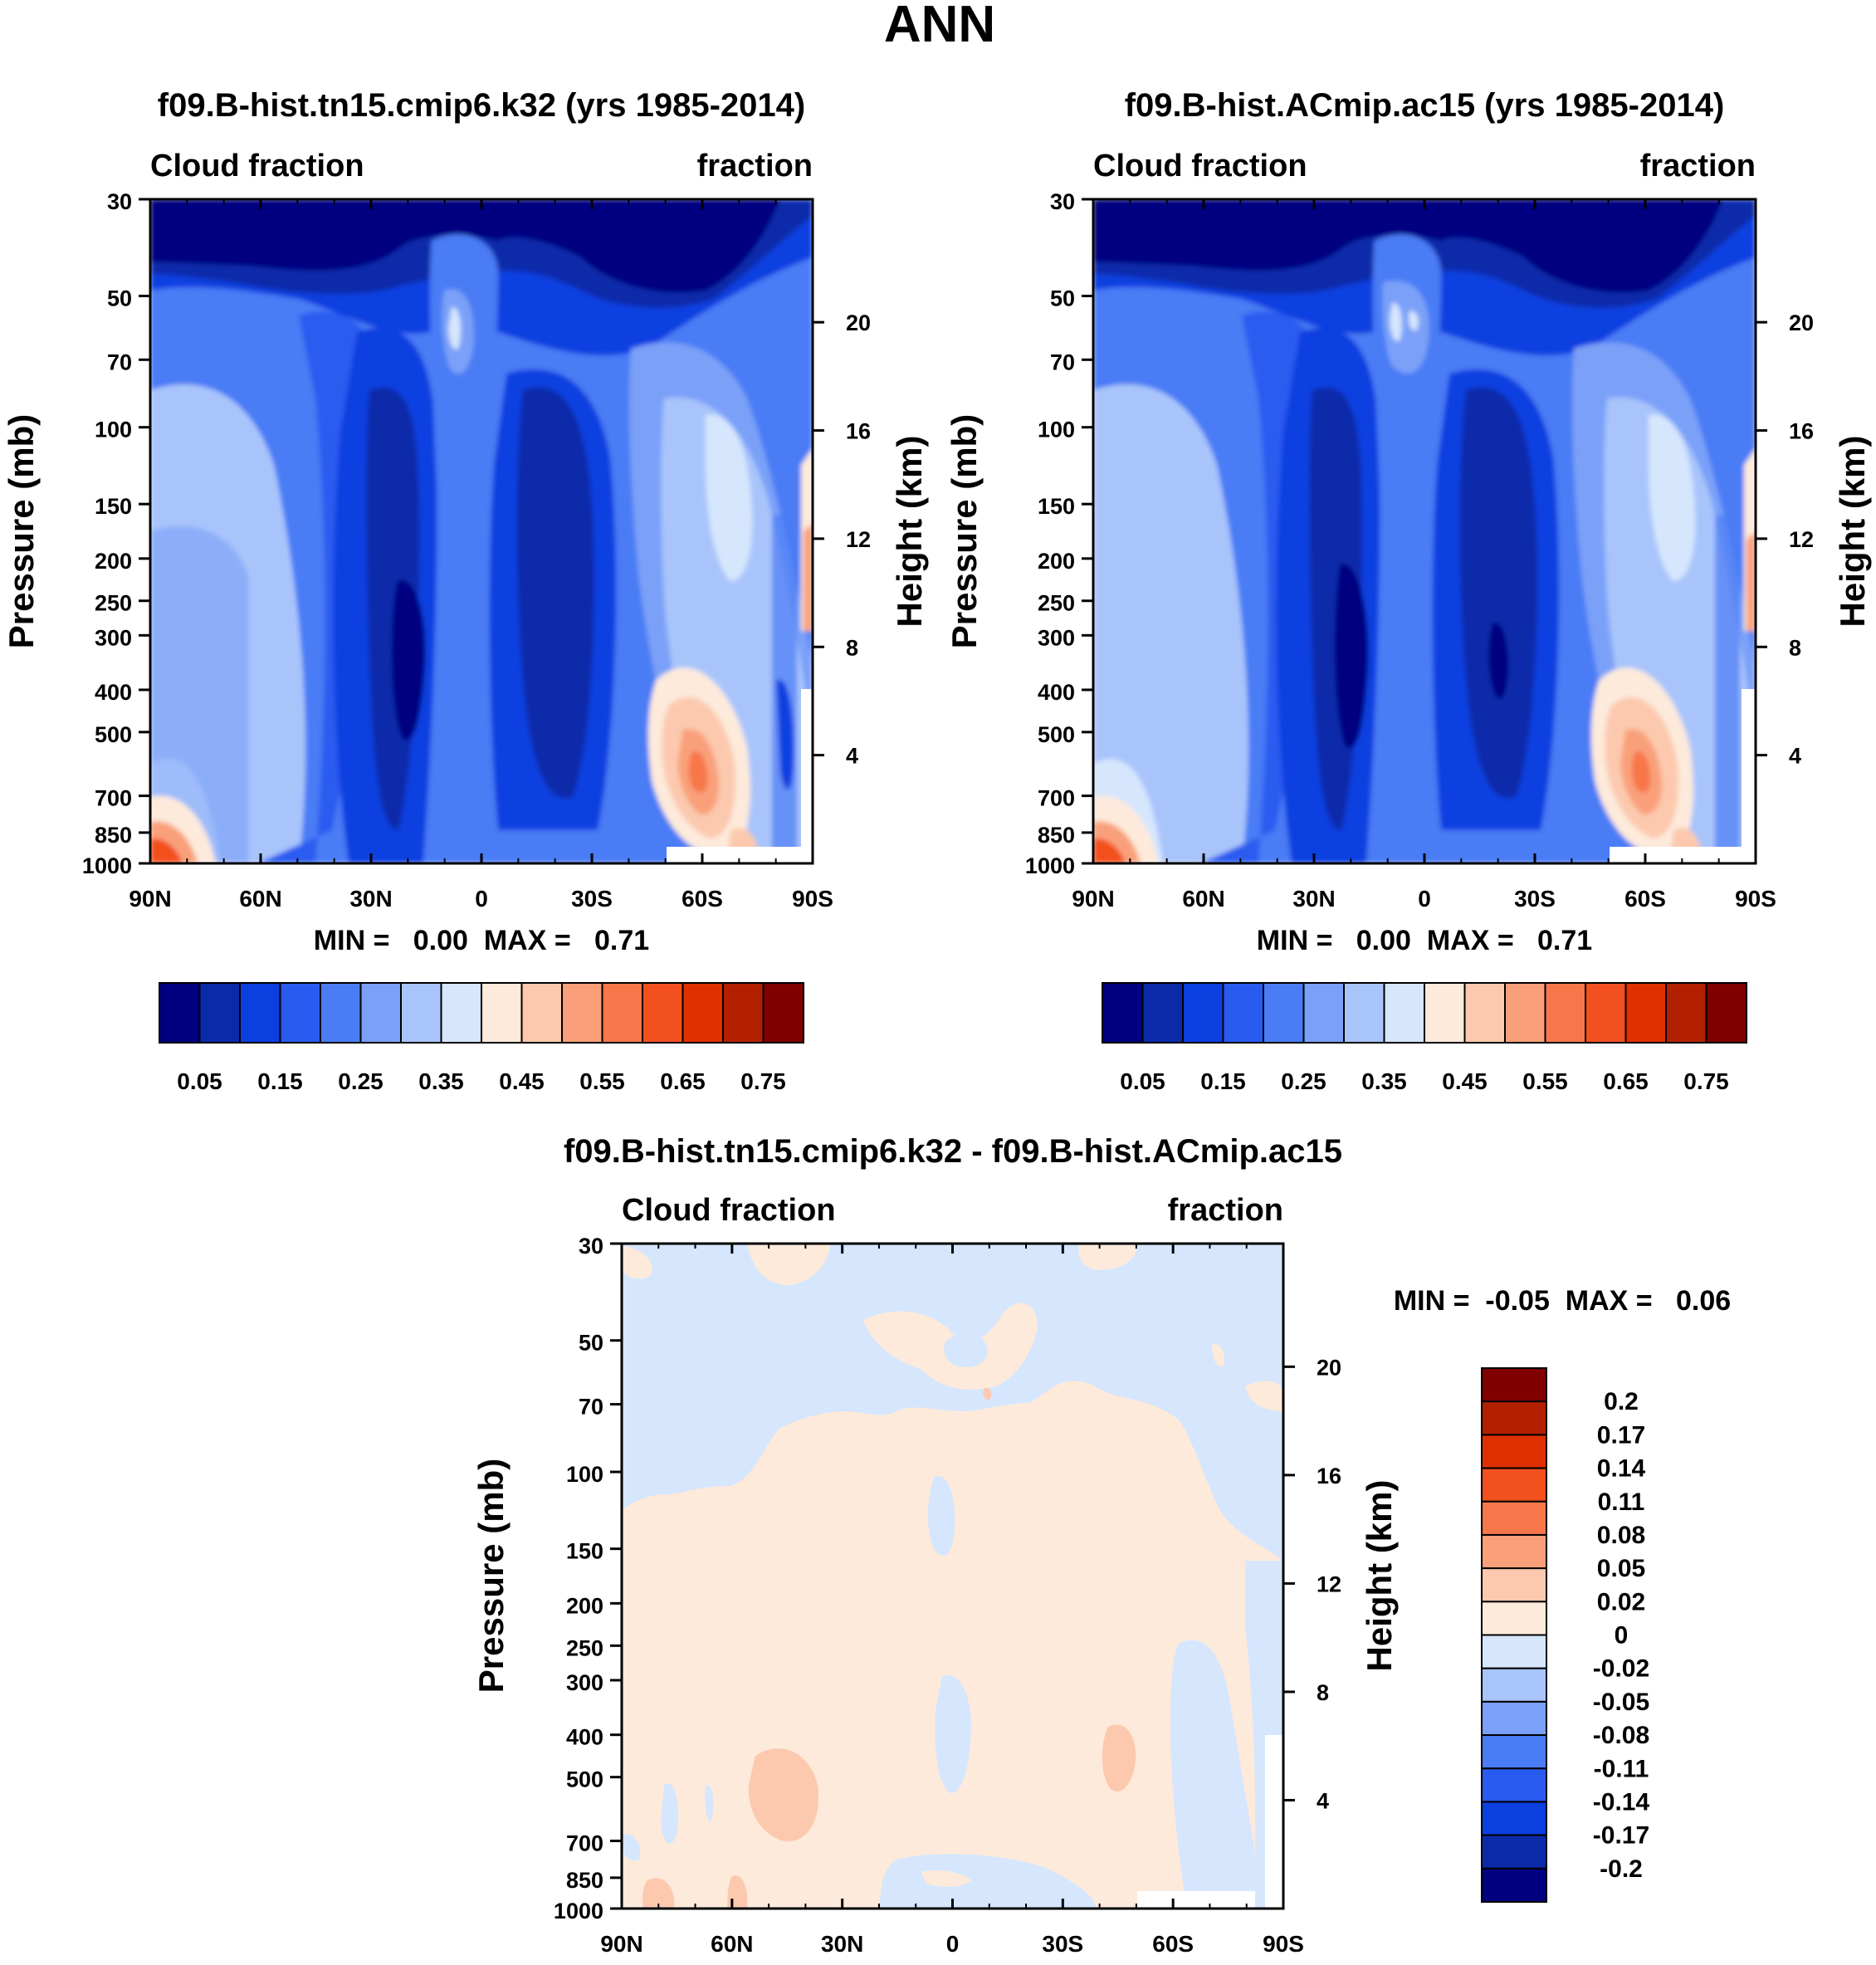 Image resolution: width=1876 pixels, height=1965 pixels. I want to click on contour-field, so click(1424, 531).